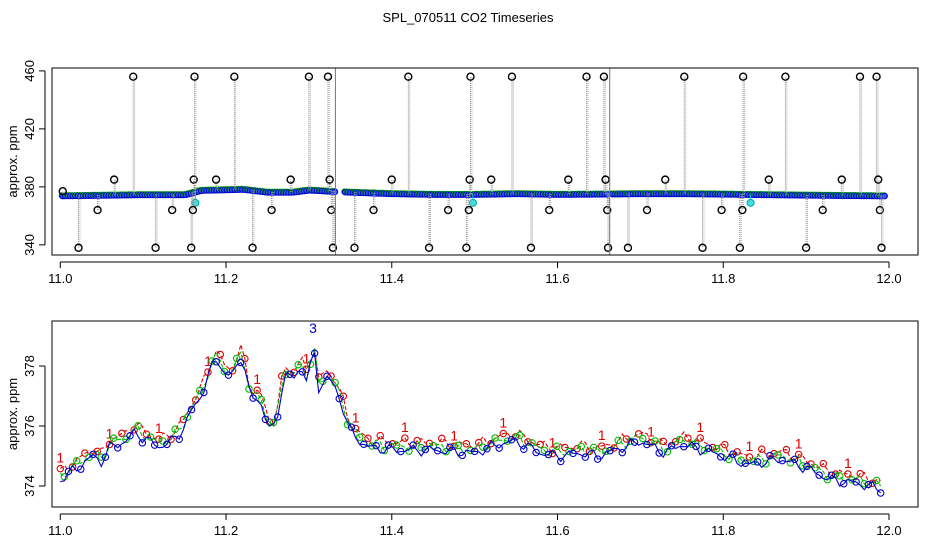 This screenshot has height=540, width=936. What do you see at coordinates (226, 530) in the screenshot?
I see `bottom-x-tick-label: 11.2` at bounding box center [226, 530].